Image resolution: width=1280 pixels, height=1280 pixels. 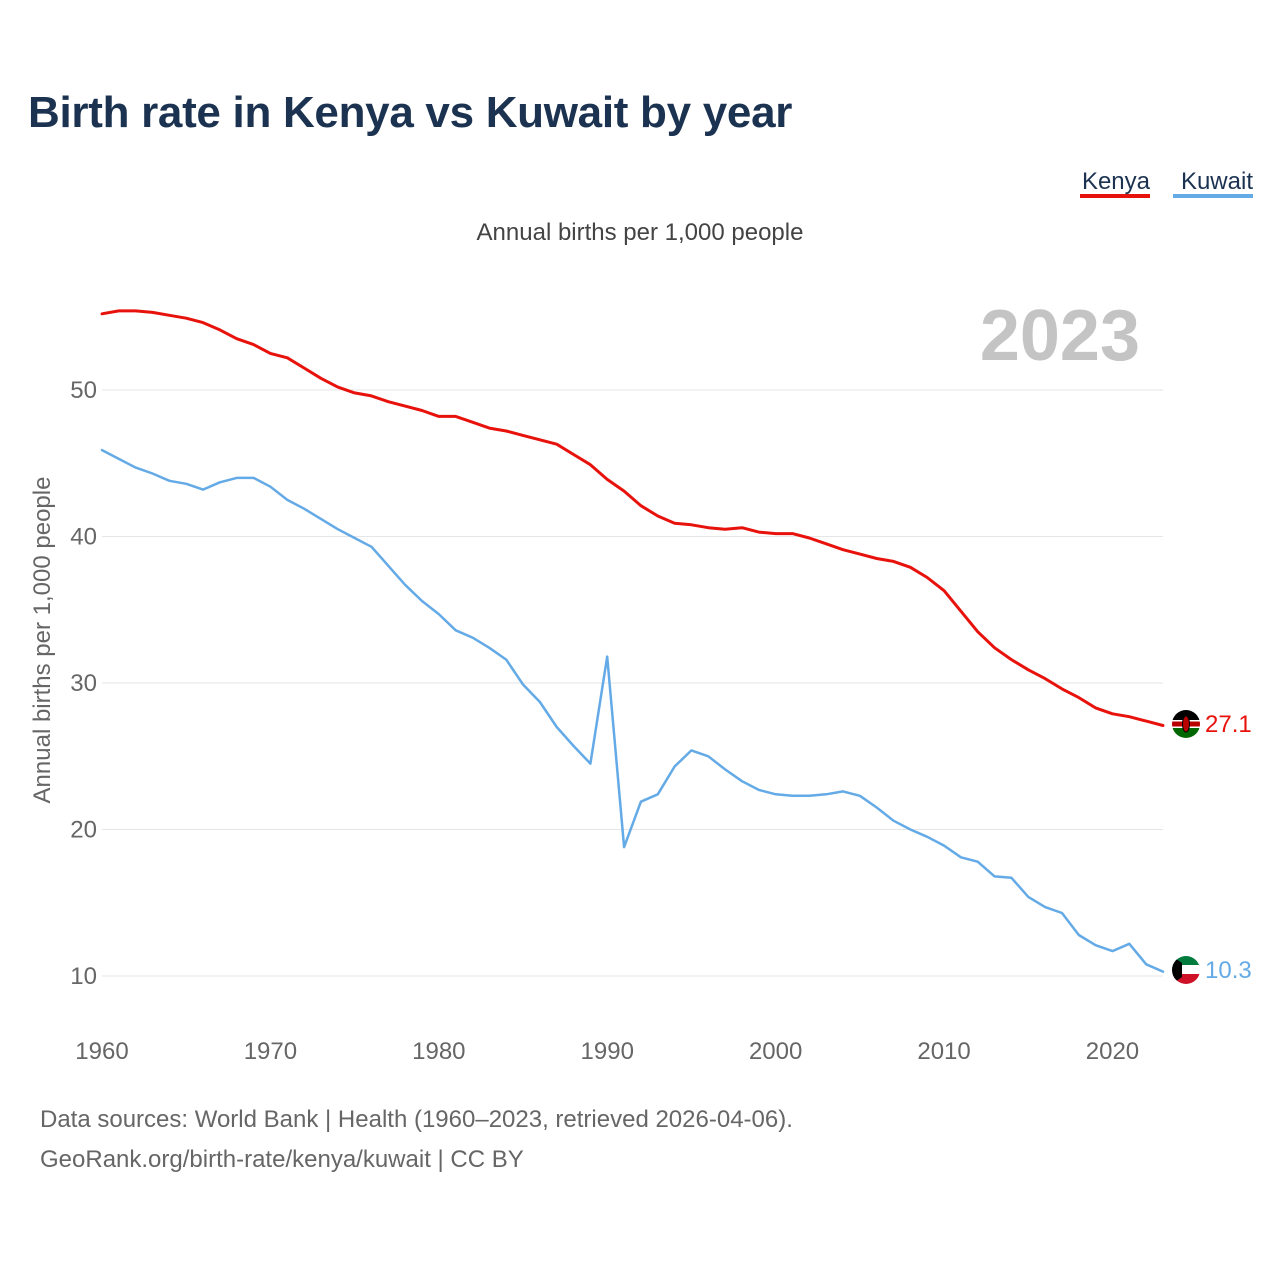 What do you see at coordinates (83, 537) in the screenshot?
I see `y-tick-label-40: 40` at bounding box center [83, 537].